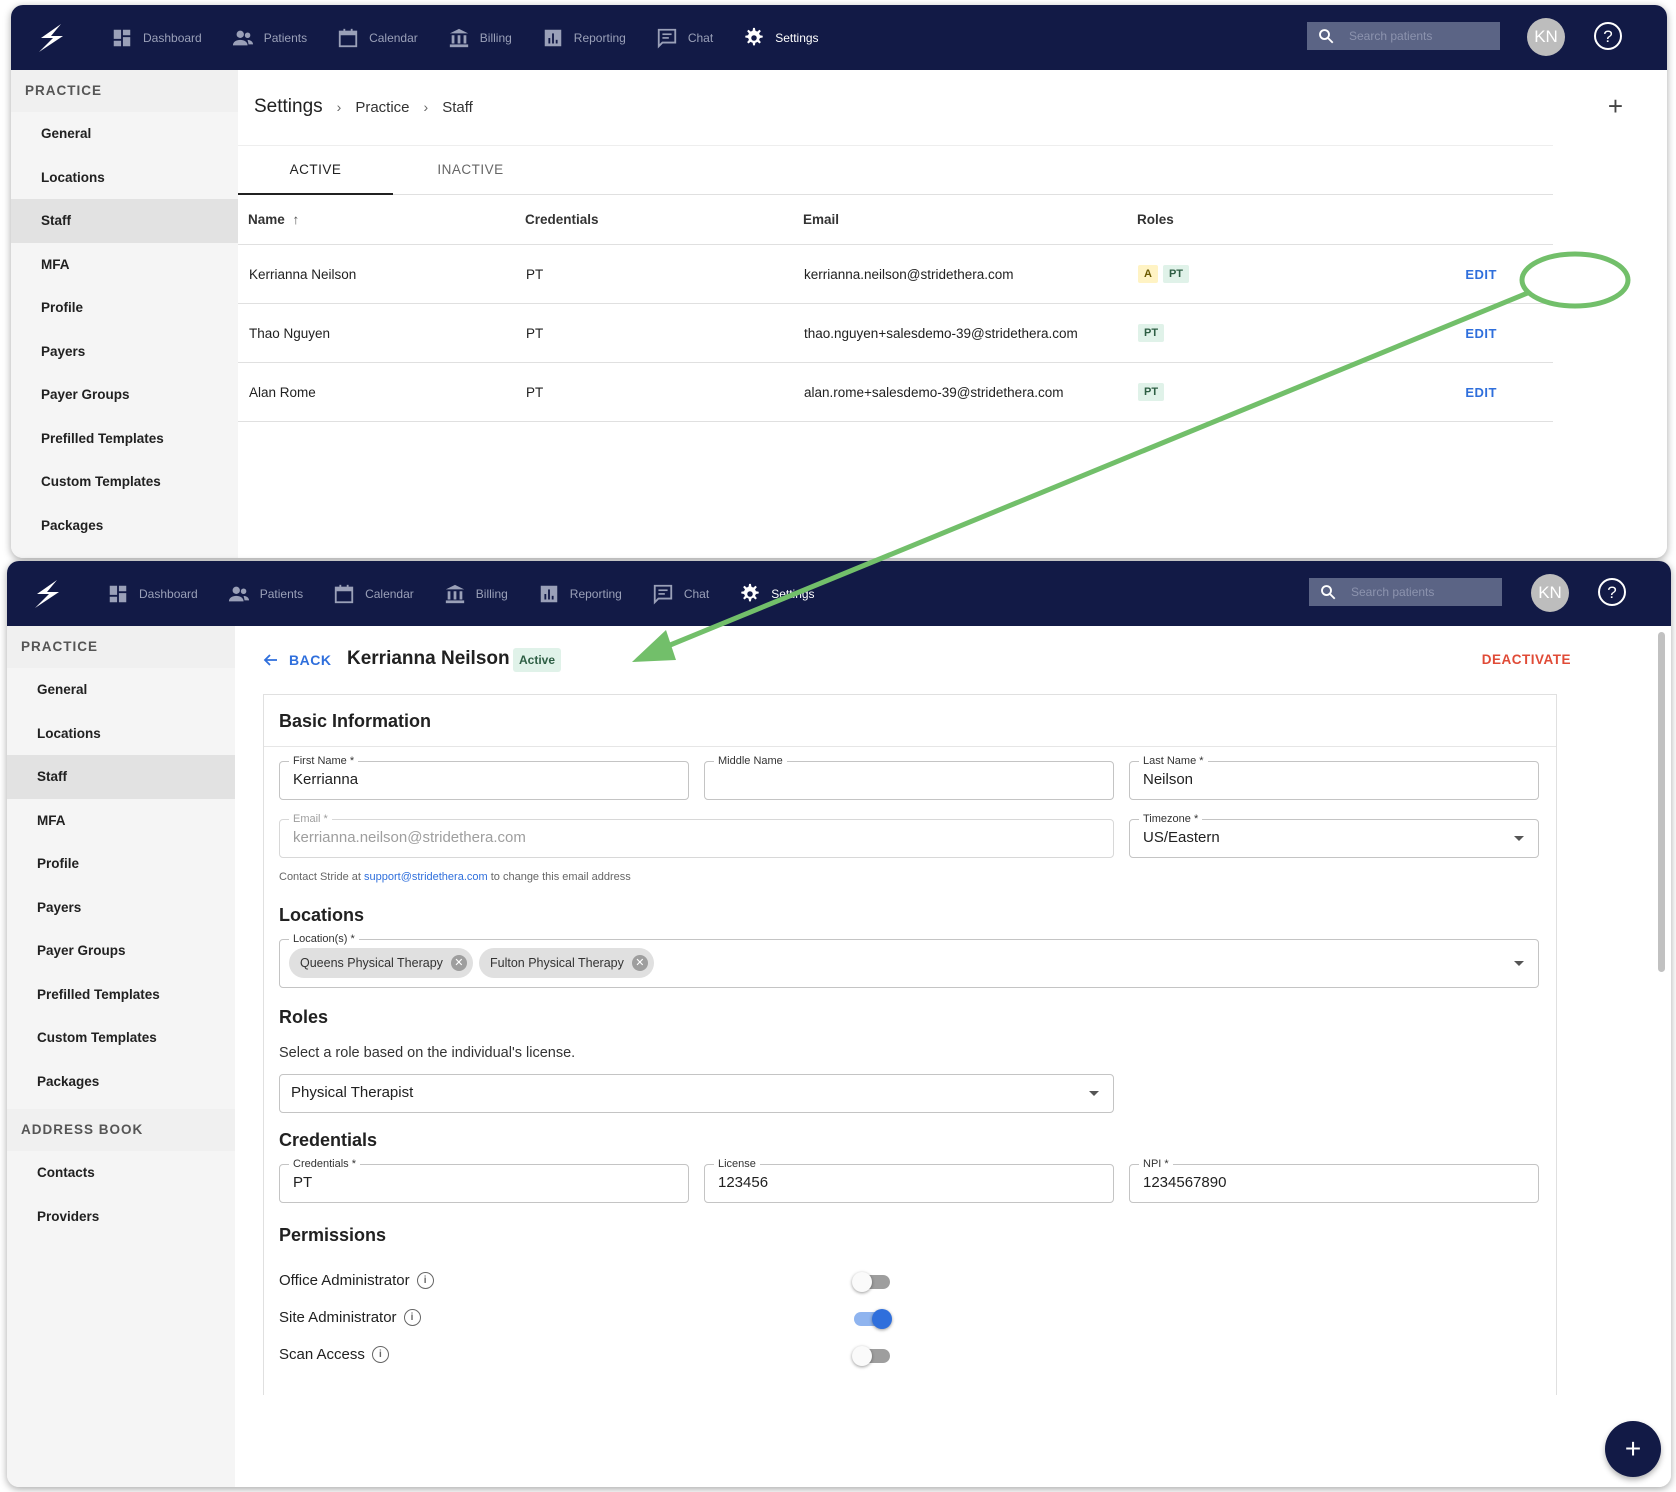 The image size is (1676, 1492). What do you see at coordinates (910, 746) in the screenshot?
I see `divider` at bounding box center [910, 746].